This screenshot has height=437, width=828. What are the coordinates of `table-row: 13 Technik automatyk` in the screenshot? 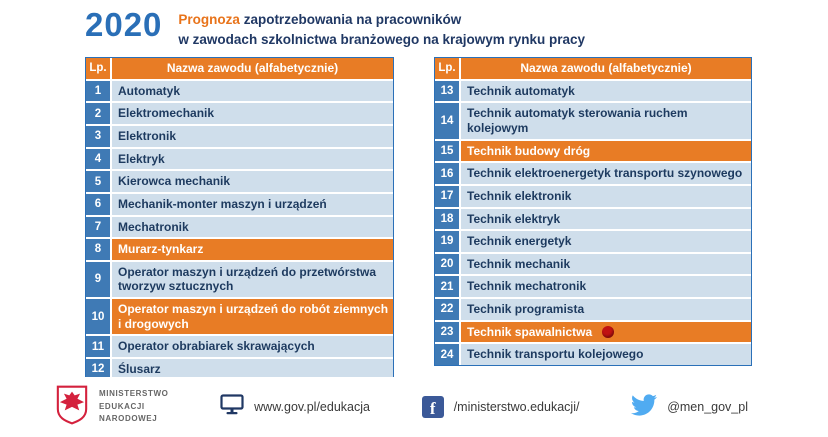 It's located at (593, 91).